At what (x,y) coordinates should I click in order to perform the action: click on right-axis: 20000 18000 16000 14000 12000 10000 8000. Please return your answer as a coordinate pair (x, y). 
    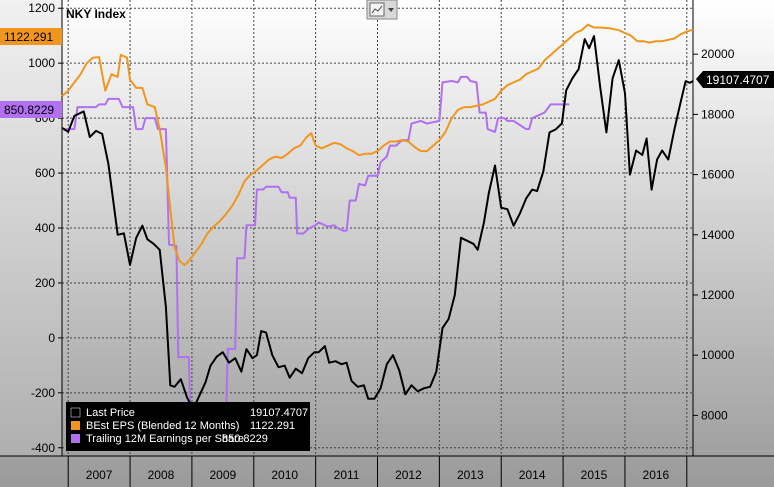
    Looking at the image, I should click on (713, 228).